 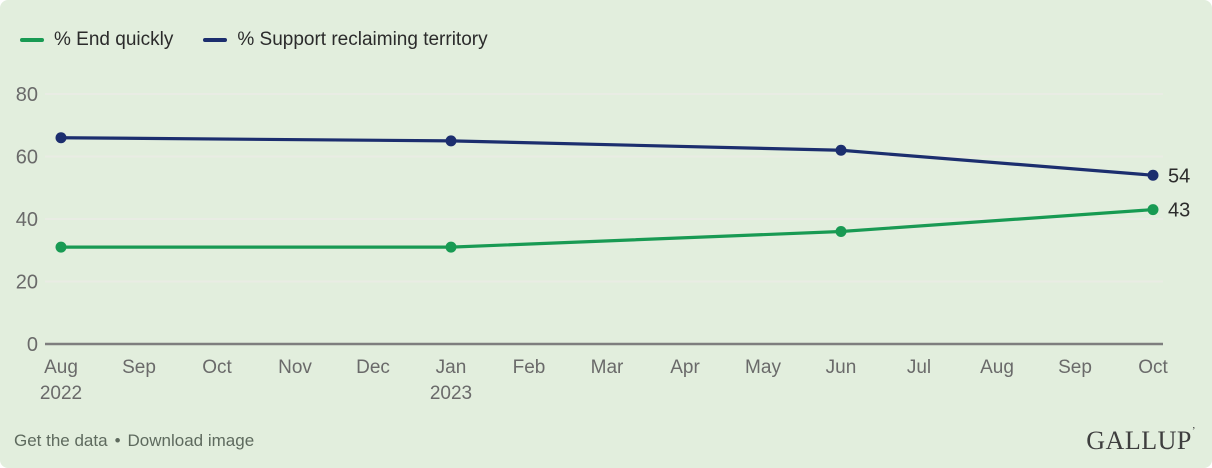 I want to click on x-axis-tick-label: Nov, so click(x=295, y=367).